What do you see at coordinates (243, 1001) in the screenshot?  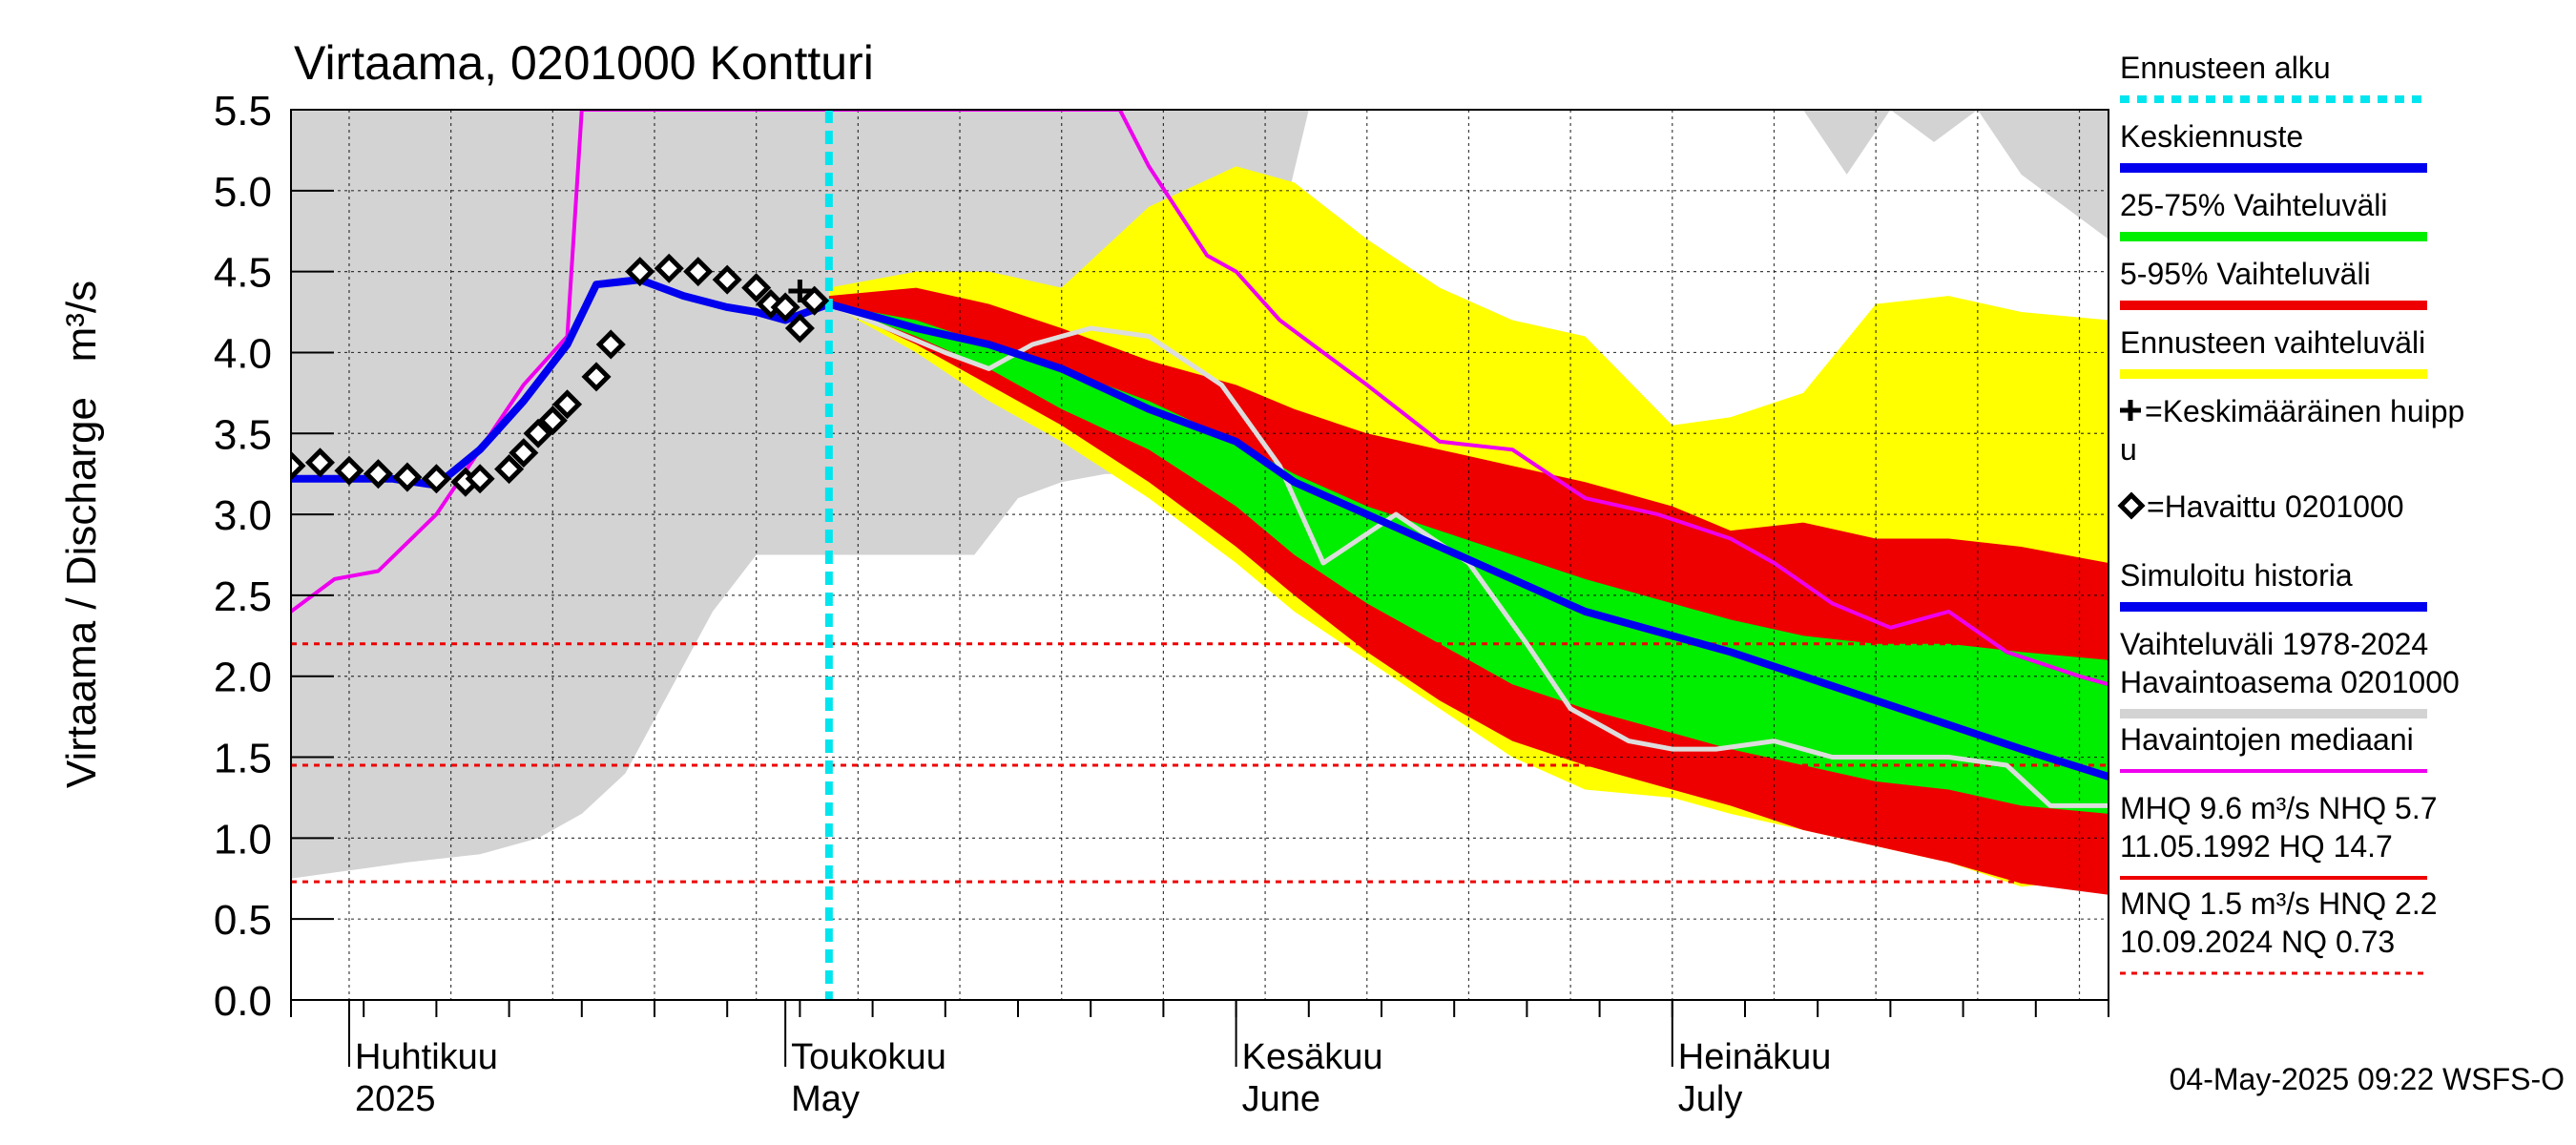 I see `y-tick-label: 0.0` at bounding box center [243, 1001].